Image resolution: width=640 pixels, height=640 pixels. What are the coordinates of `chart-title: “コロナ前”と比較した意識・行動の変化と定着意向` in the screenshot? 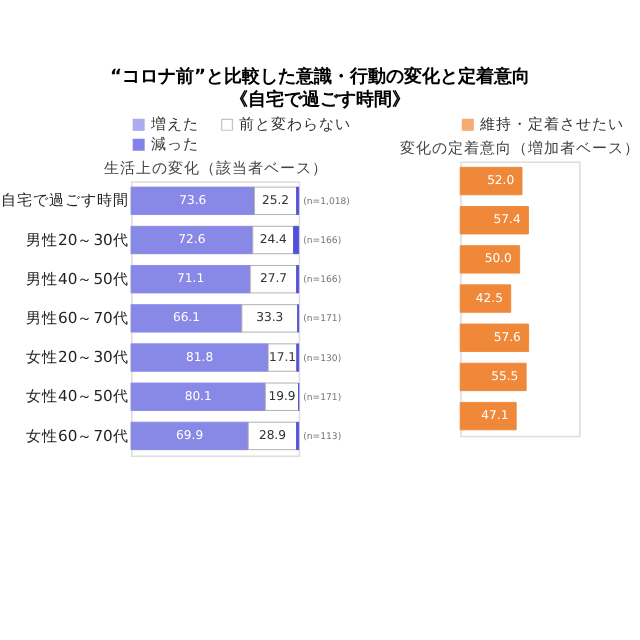 It's located at (320, 77).